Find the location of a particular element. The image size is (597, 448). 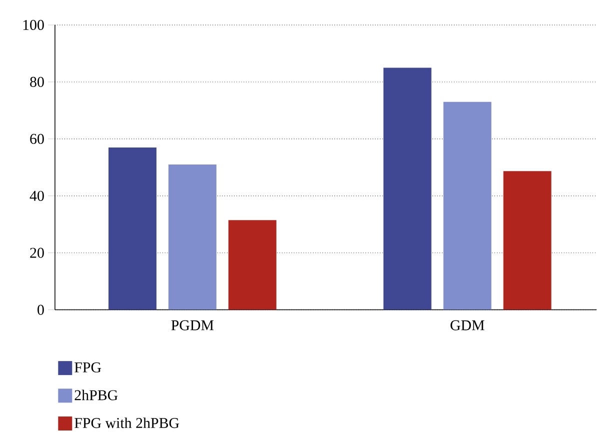

y-tick-label: 100 is located at coordinates (33, 25).